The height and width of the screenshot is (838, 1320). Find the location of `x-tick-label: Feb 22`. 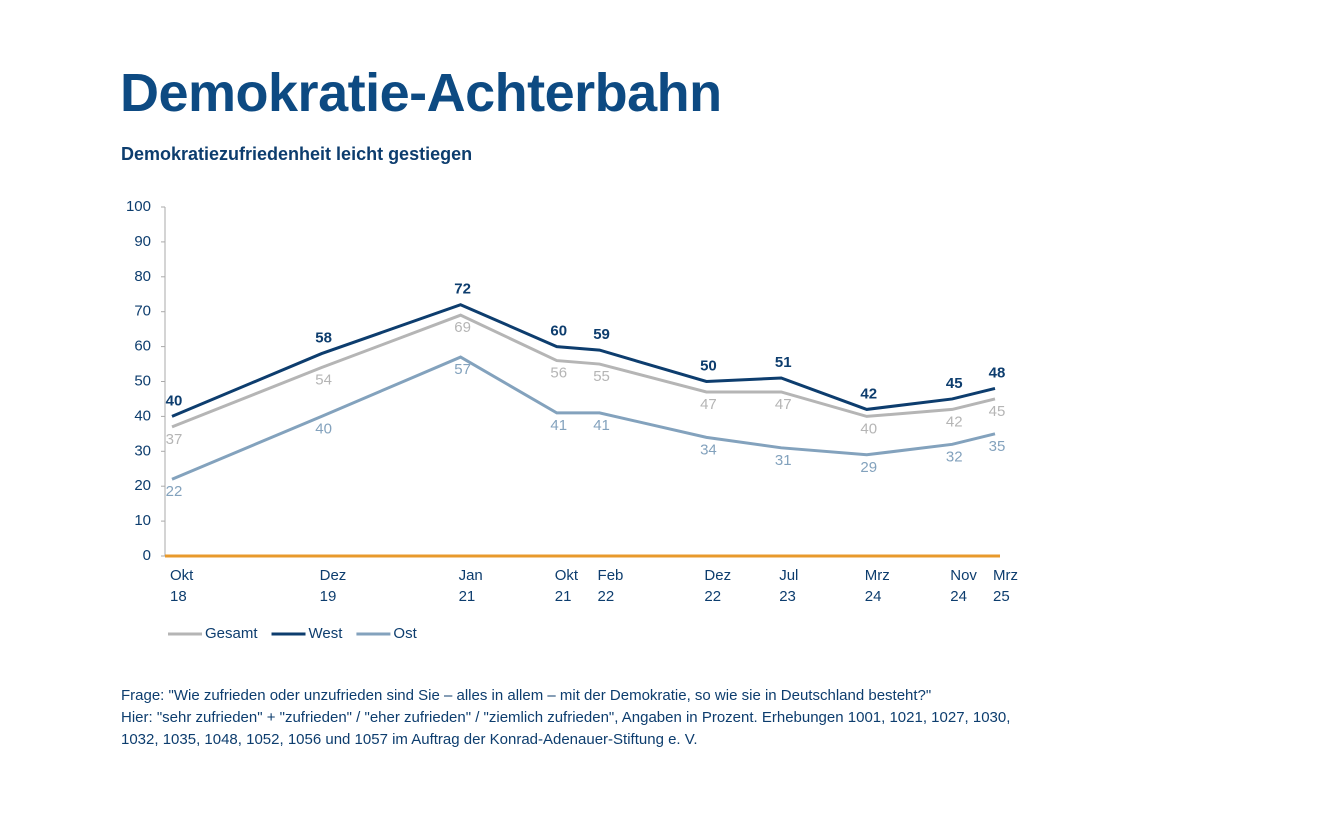

x-tick-label: Feb 22 is located at coordinates (610, 586).